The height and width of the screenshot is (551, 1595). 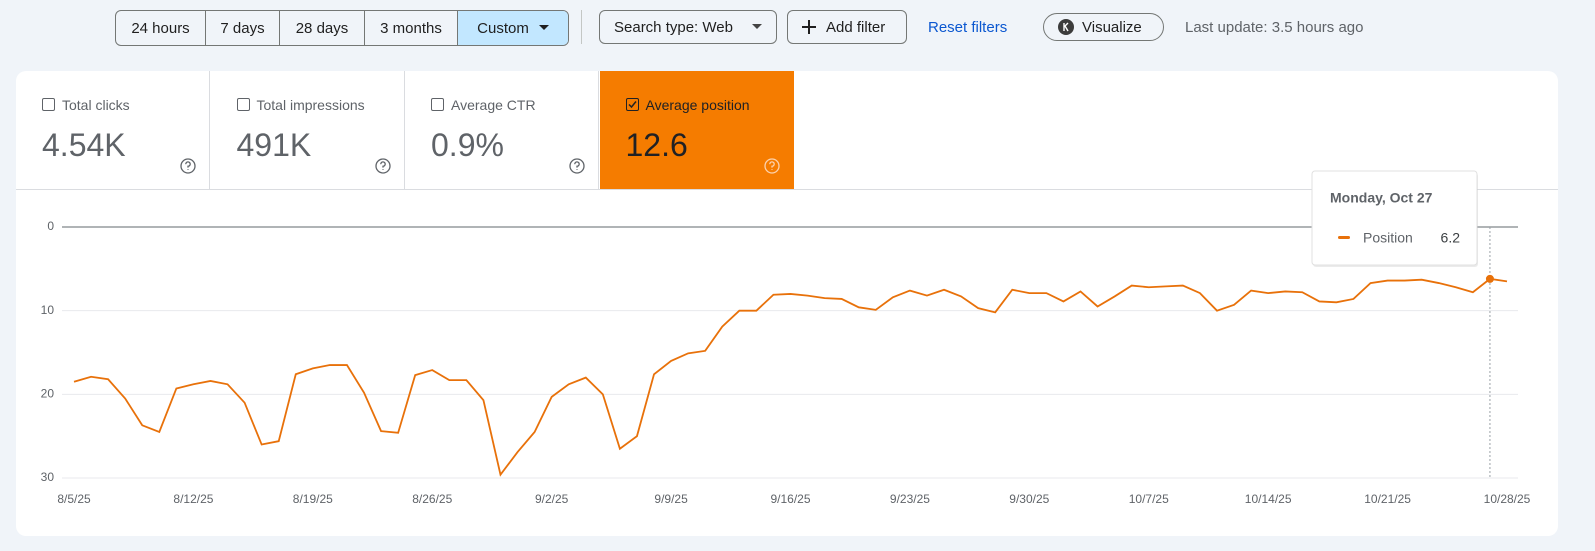 What do you see at coordinates (48, 477) in the screenshot?
I see `y-tick-label: 30` at bounding box center [48, 477].